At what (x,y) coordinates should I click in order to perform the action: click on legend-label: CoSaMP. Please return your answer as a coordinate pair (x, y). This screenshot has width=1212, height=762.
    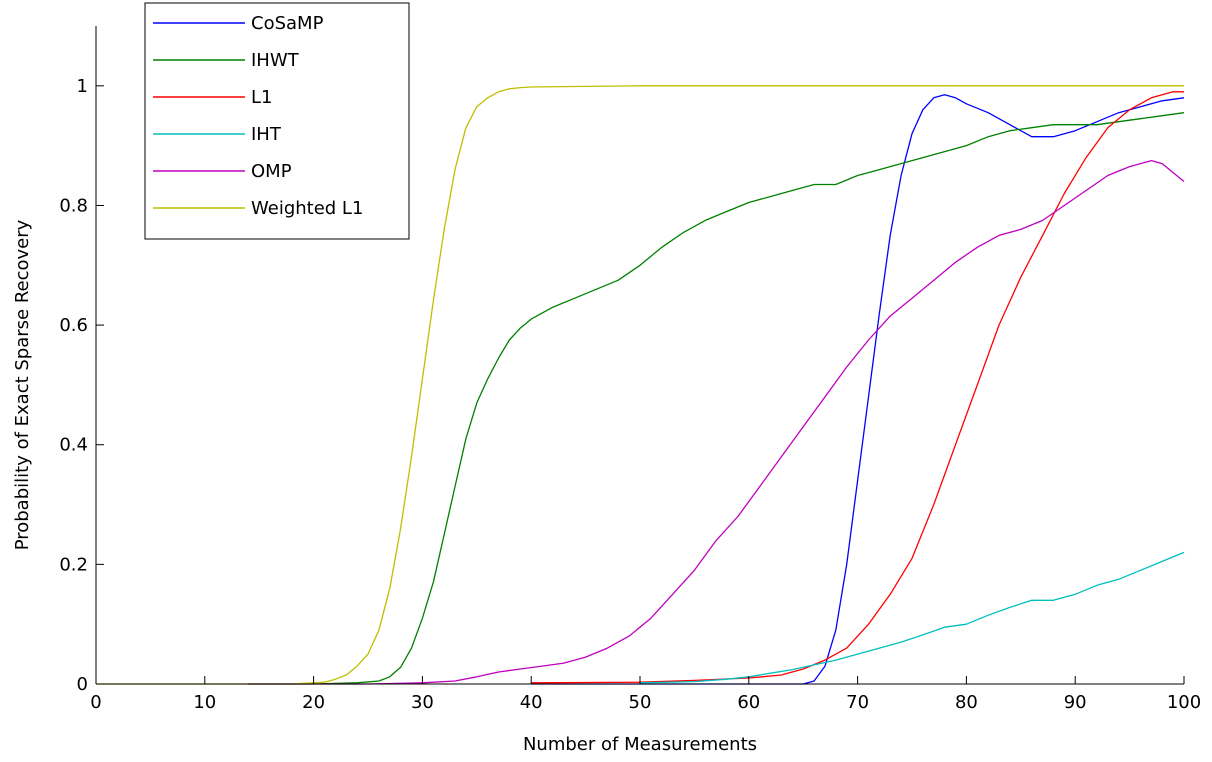
    Looking at the image, I should click on (287, 23).